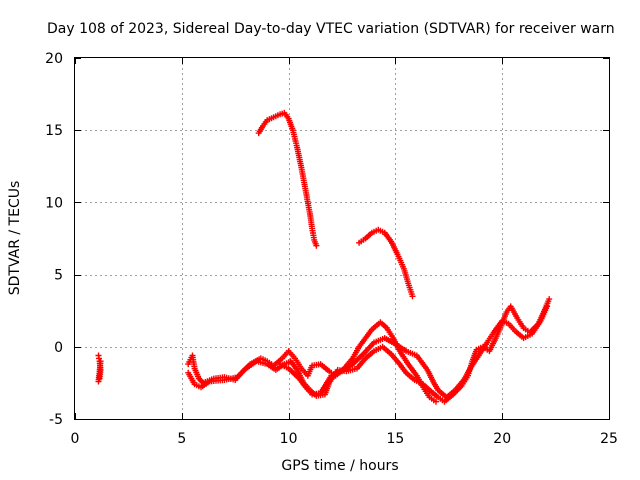  I want to click on x-tick-label: 25, so click(609, 439).